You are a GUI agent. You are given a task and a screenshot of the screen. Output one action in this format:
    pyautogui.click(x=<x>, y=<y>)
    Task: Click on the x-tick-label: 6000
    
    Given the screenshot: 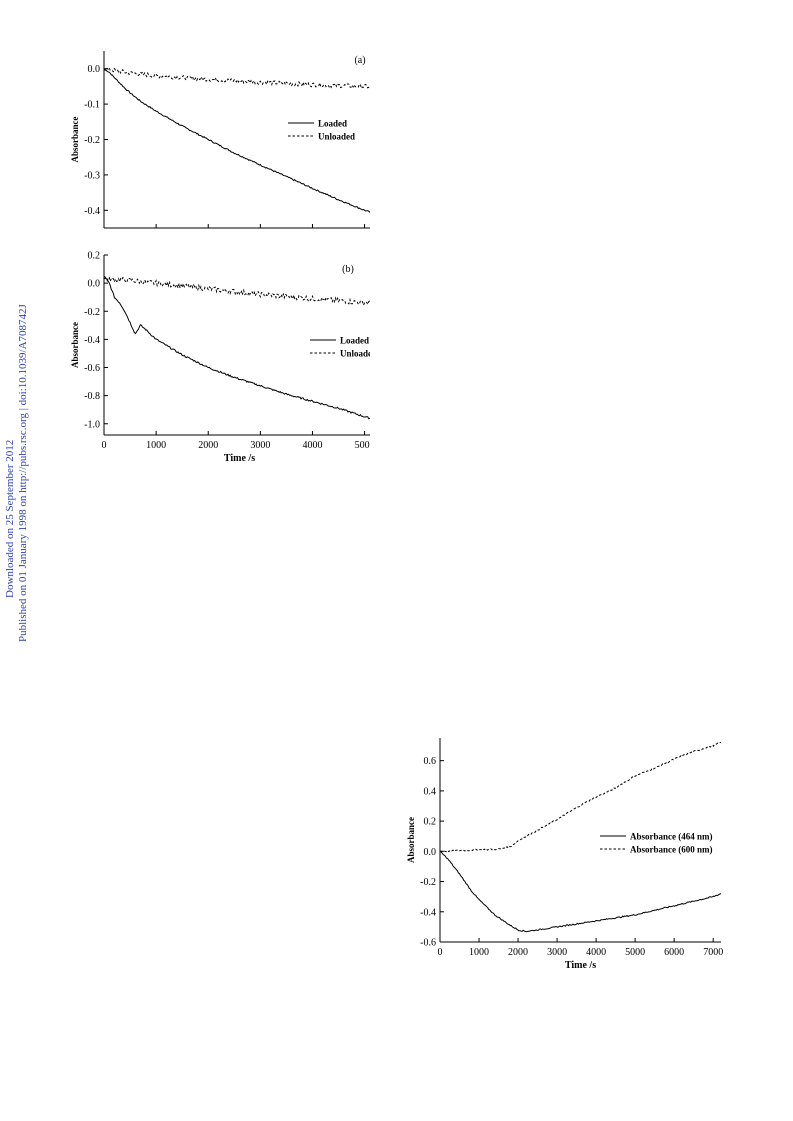 What is the action you would take?
    pyautogui.click(x=674, y=952)
    